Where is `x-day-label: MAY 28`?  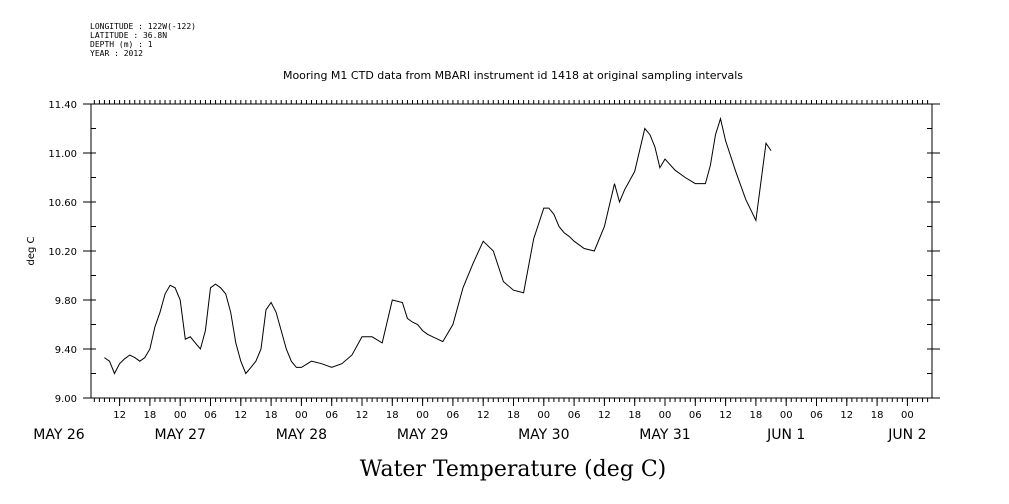 x-day-label: MAY 28 is located at coordinates (301, 435).